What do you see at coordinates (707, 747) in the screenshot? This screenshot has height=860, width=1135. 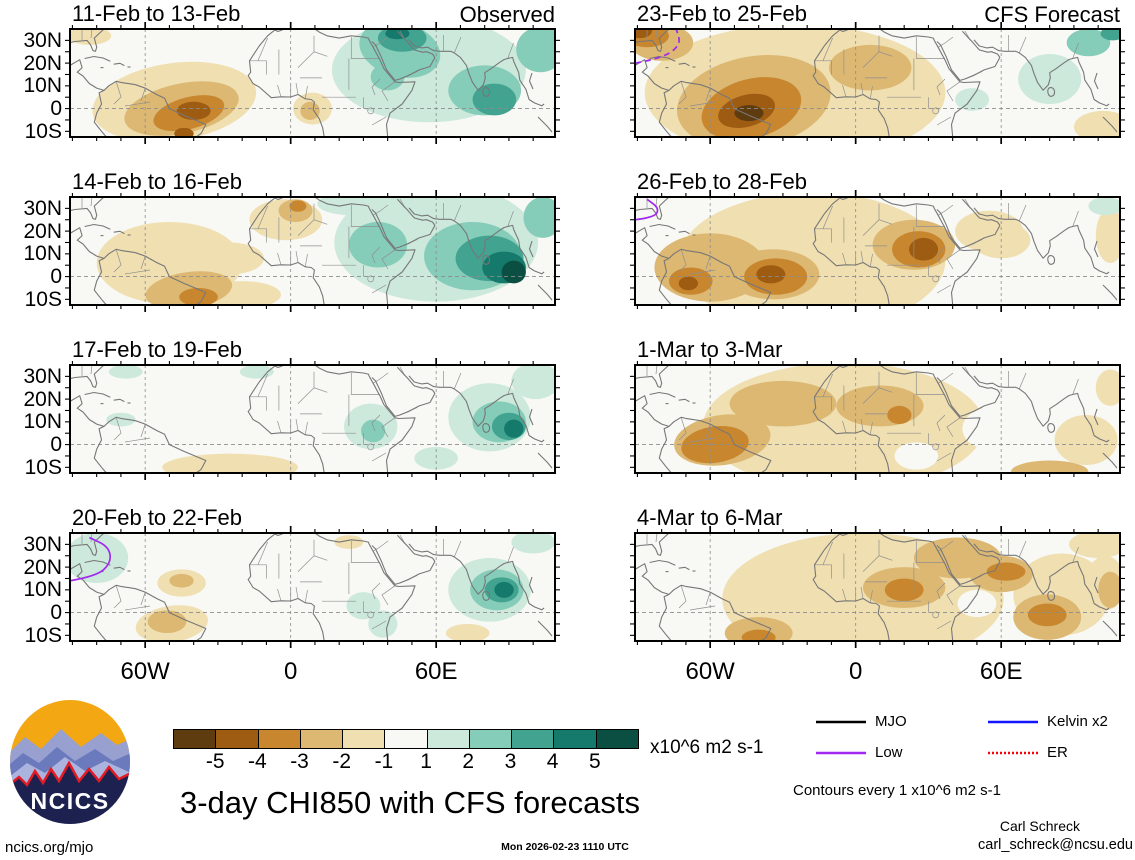 I see `colorbar-units: x10^6 m2 s-1` at bounding box center [707, 747].